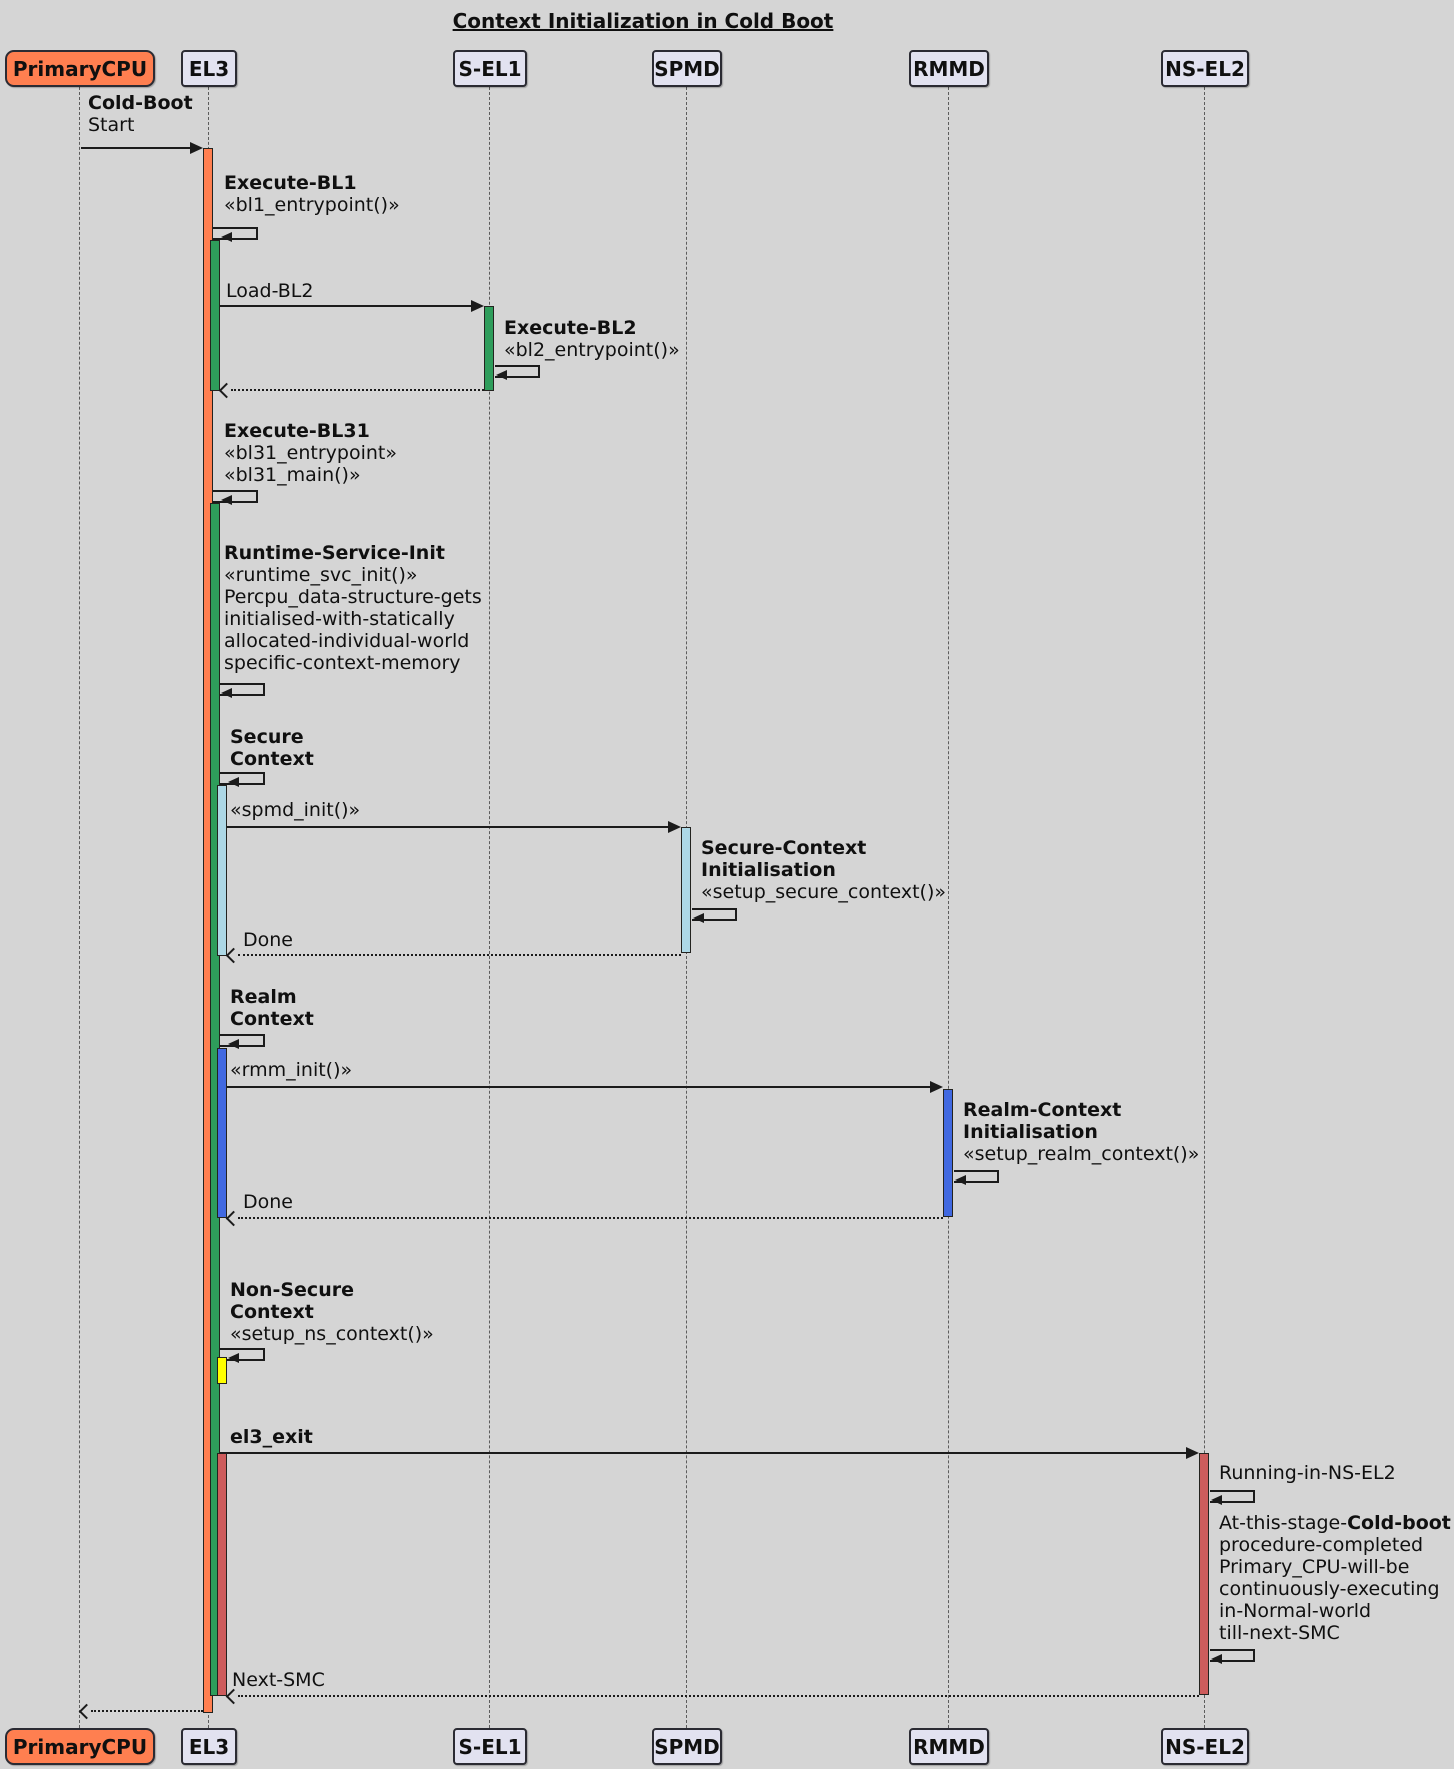  Describe the element at coordinates (332, 1312) in the screenshot. I see `label-non-secure-context: Non-Secure Context «setup_ns_context()»` at that location.